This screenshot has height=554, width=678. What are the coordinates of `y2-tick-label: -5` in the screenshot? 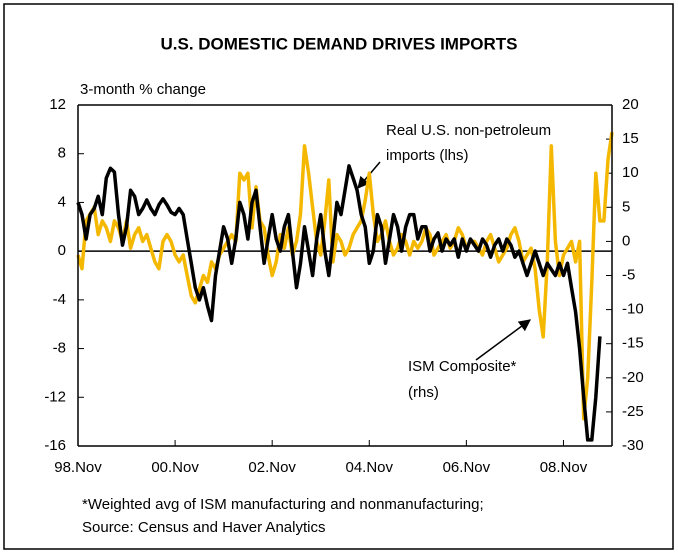 It's located at (628, 274).